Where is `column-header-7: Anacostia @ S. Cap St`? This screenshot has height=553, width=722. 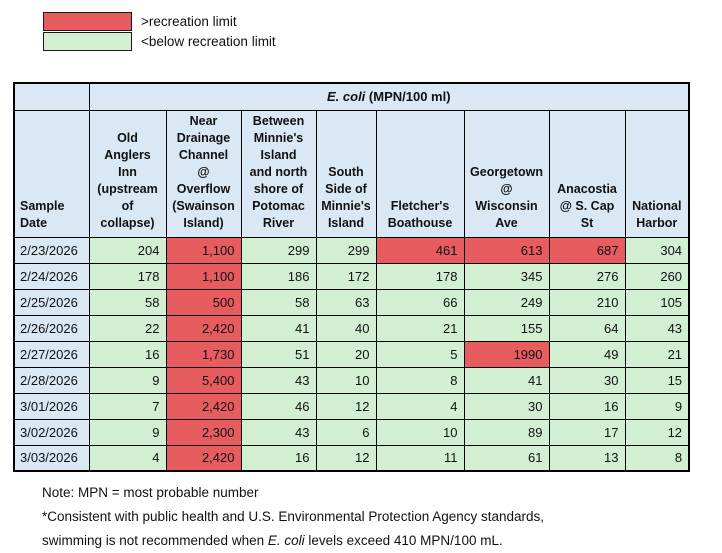 column-header-7: Anacostia @ S. Cap St is located at coordinates (587, 173).